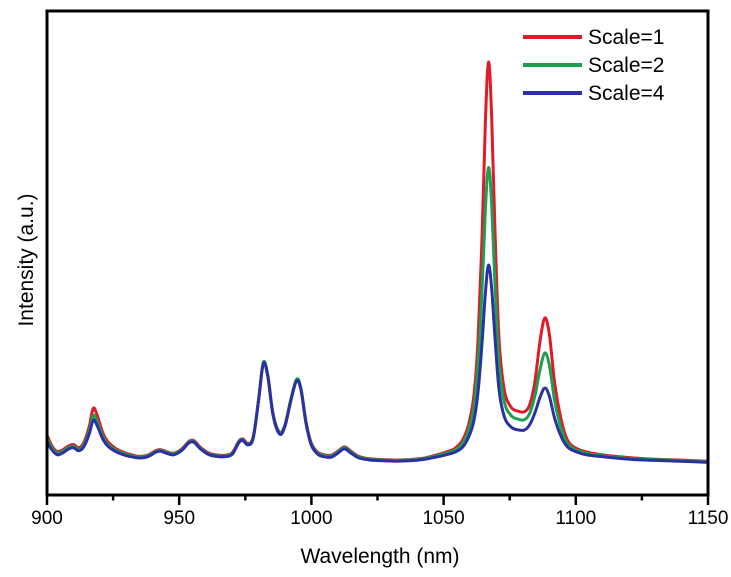  What do you see at coordinates (26, 259) in the screenshot?
I see `y-axis-label: Intensity (a.u.)` at bounding box center [26, 259].